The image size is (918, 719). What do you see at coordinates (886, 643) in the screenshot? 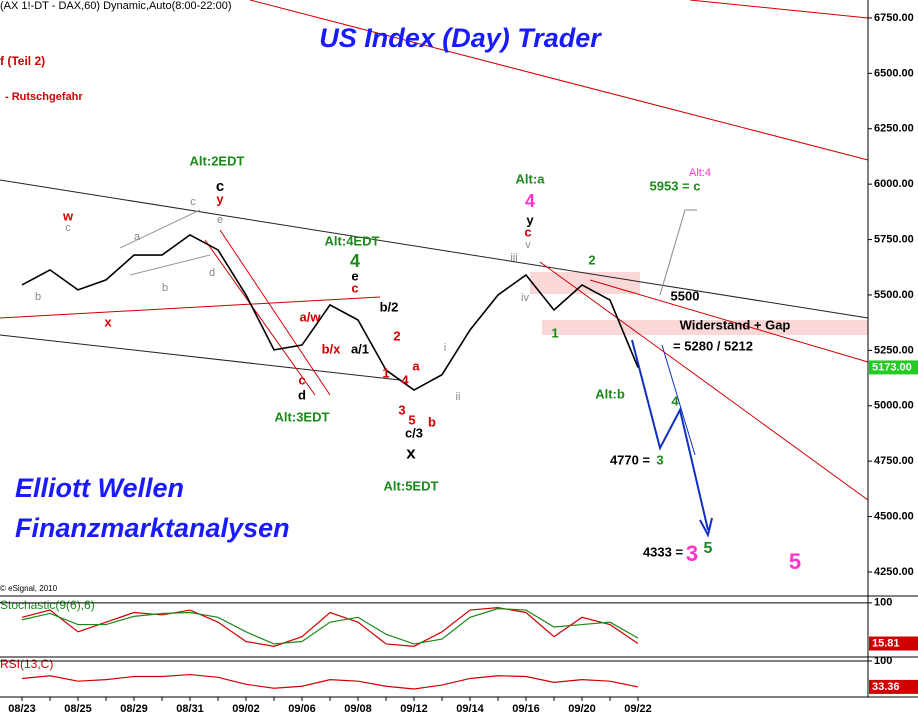
I see `value-label: 15.81` at bounding box center [886, 643].